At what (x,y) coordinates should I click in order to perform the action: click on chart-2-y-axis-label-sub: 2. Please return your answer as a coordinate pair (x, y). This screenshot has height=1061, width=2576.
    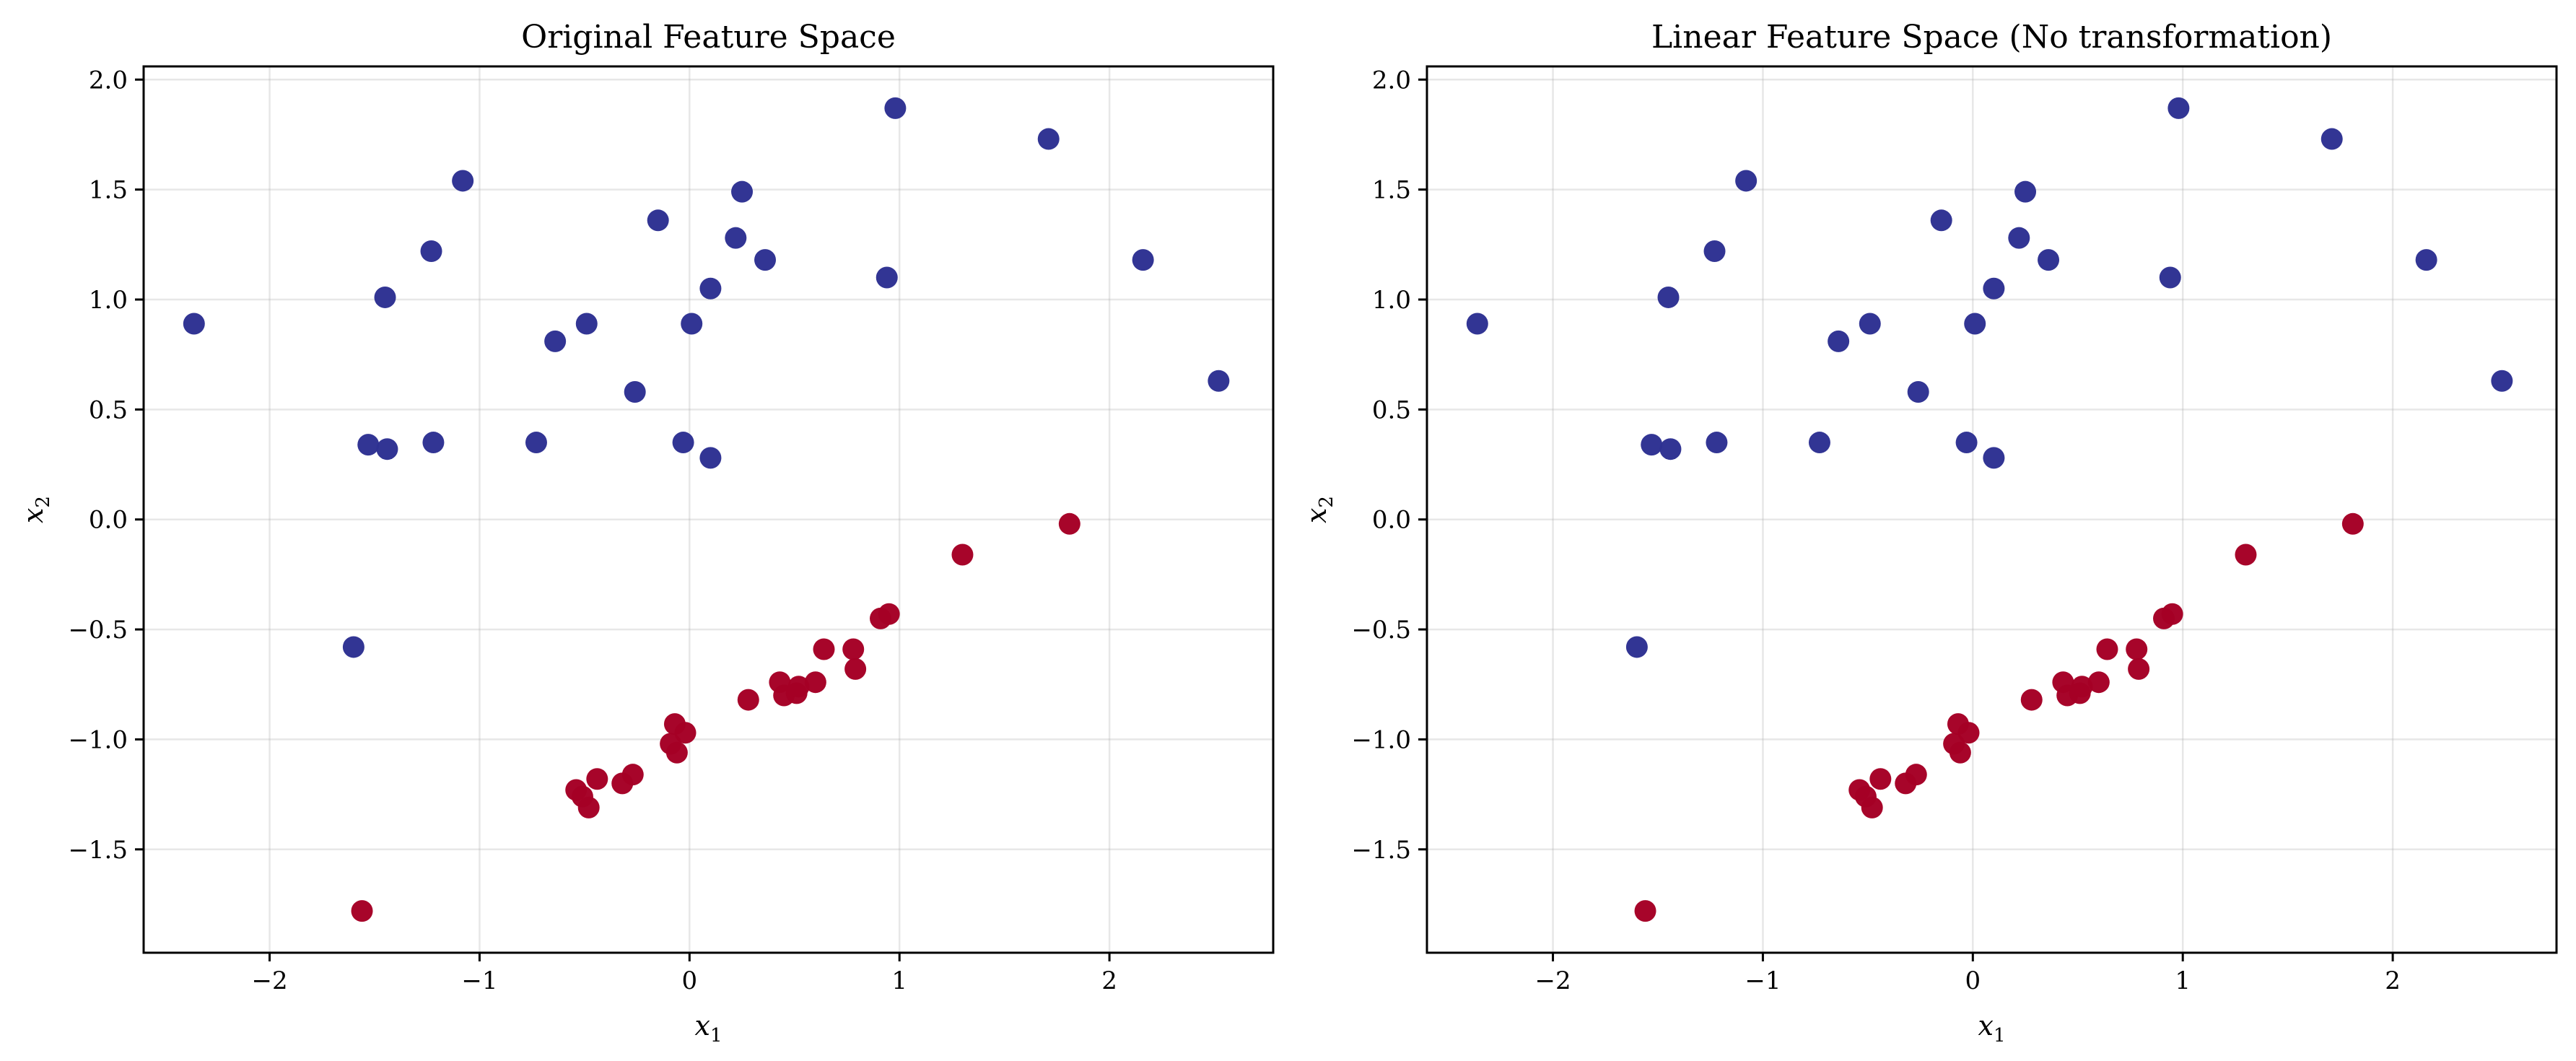
    Looking at the image, I should click on (1326, 502).